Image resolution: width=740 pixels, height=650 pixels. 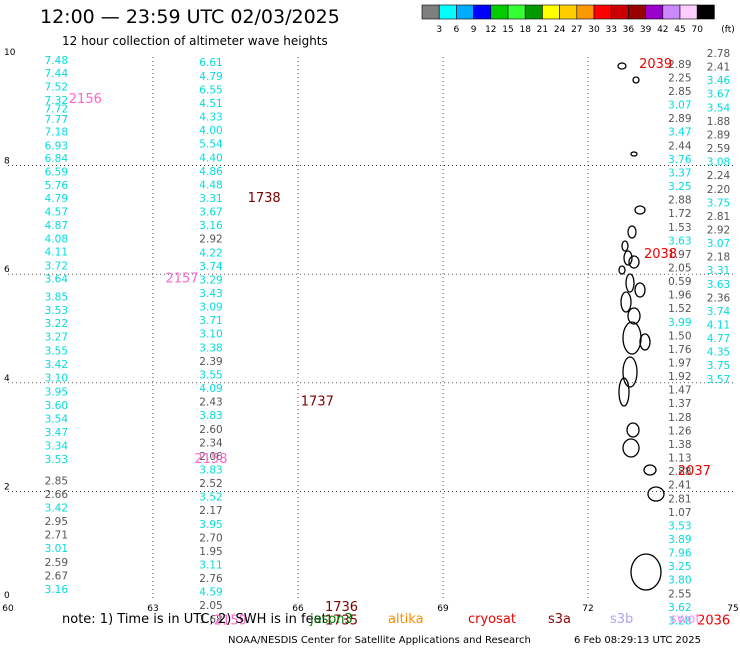 What do you see at coordinates (718, 339) in the screenshot?
I see `wave-height-value: 4.77` at bounding box center [718, 339].